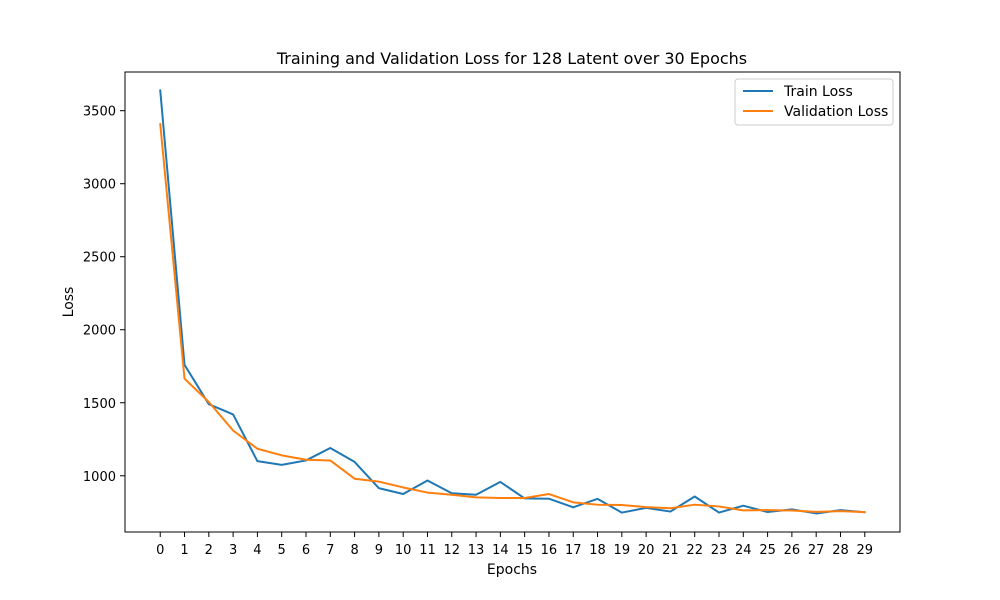  I want to click on x-tick-label: 22, so click(694, 550).